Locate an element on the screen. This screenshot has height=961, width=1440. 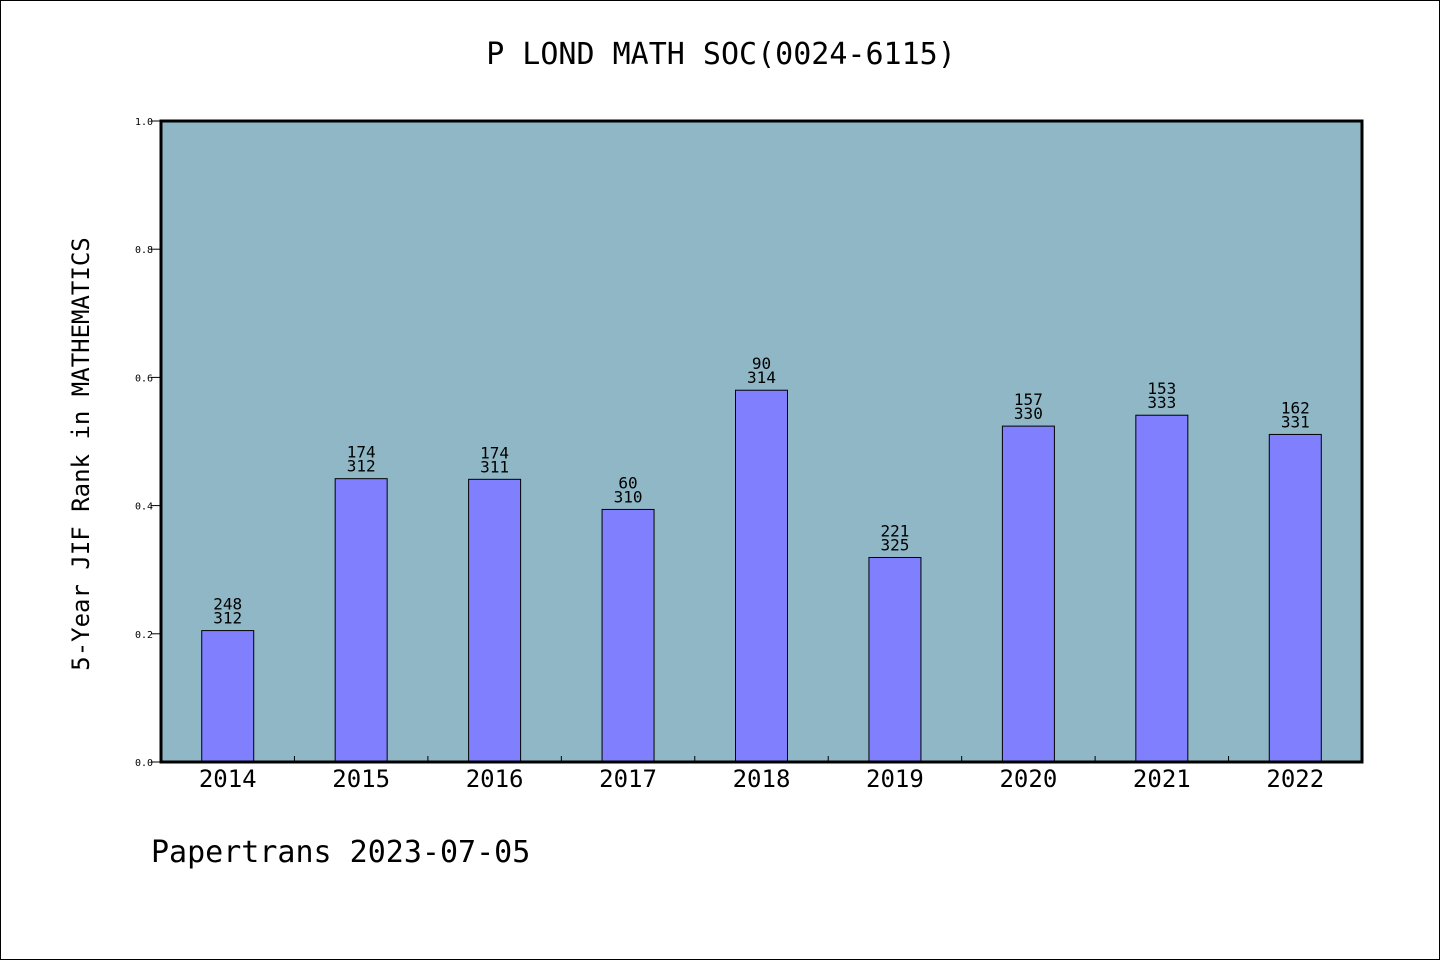
x-tick-label: 2015 is located at coordinates (361, 779).